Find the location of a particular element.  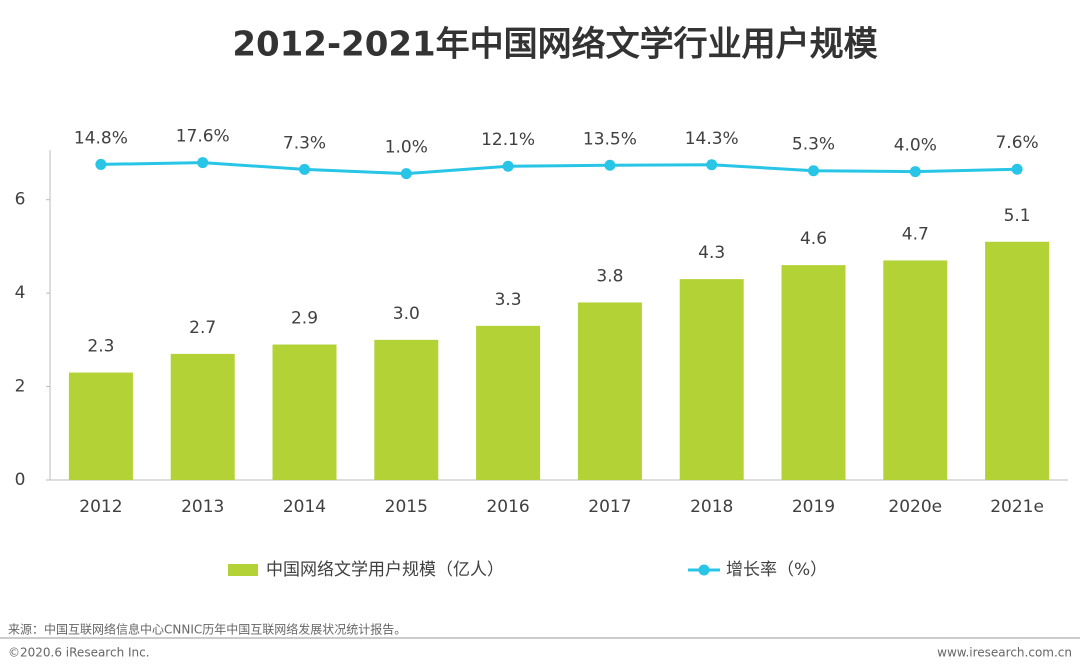

y-tick-label: 0 is located at coordinates (20, 480).